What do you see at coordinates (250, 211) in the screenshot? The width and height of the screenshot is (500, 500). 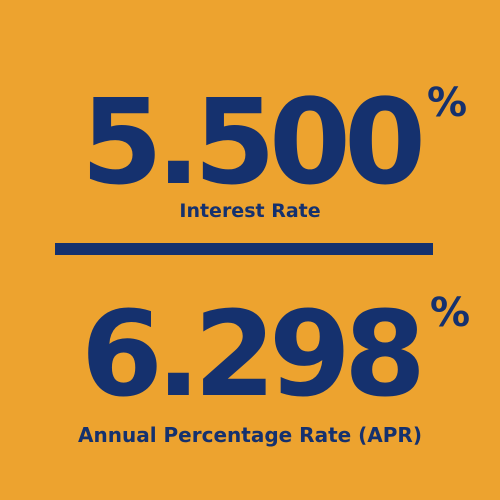 I see `interest-rate-label: Interest Rate` at bounding box center [250, 211].